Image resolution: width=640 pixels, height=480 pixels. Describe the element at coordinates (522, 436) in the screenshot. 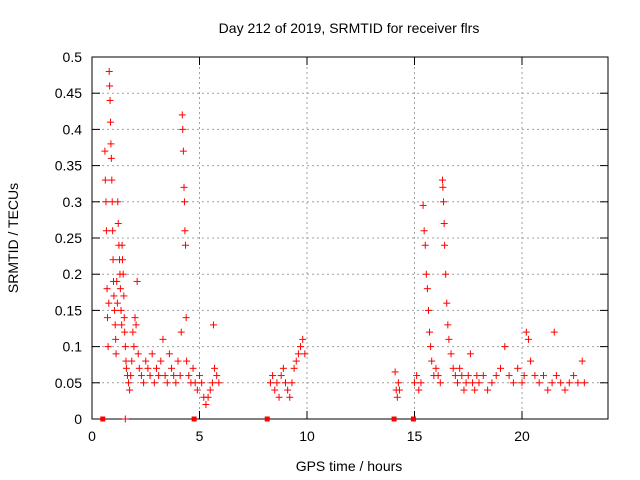

I see `x-tick-label: 20` at that location.